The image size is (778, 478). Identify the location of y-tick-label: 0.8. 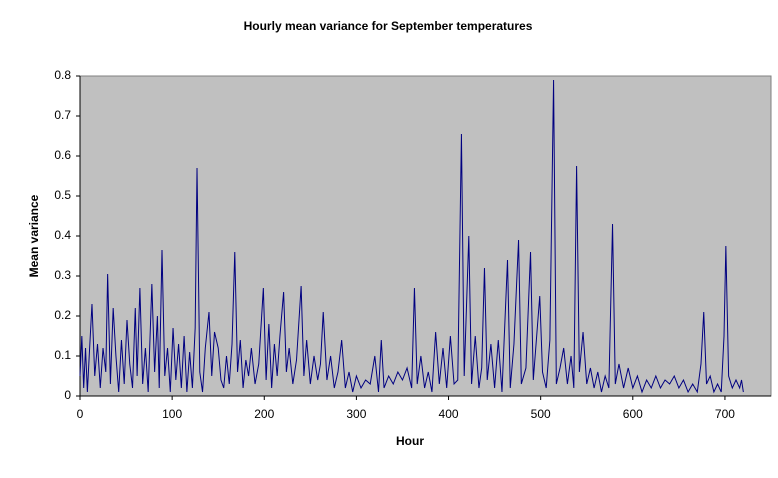
(62, 75).